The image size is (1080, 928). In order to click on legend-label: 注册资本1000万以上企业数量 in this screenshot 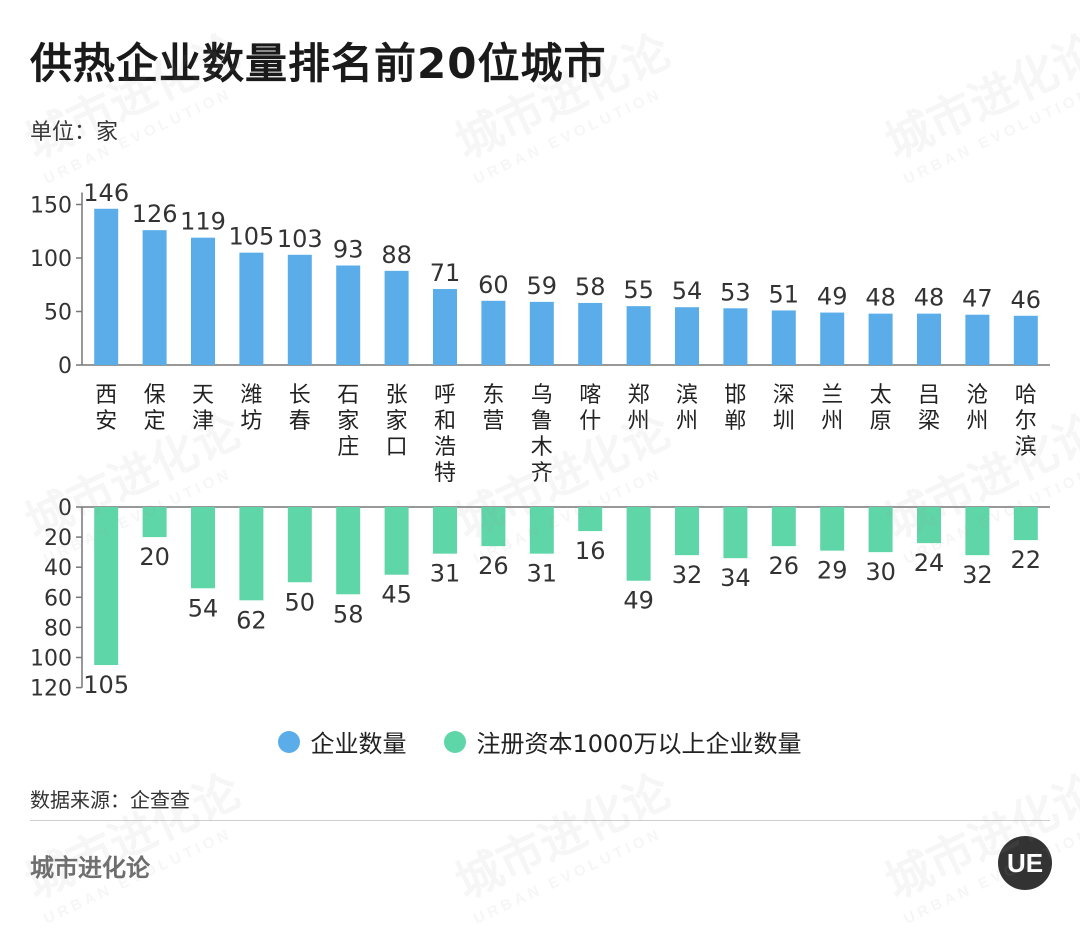, I will do `click(639, 744)`.